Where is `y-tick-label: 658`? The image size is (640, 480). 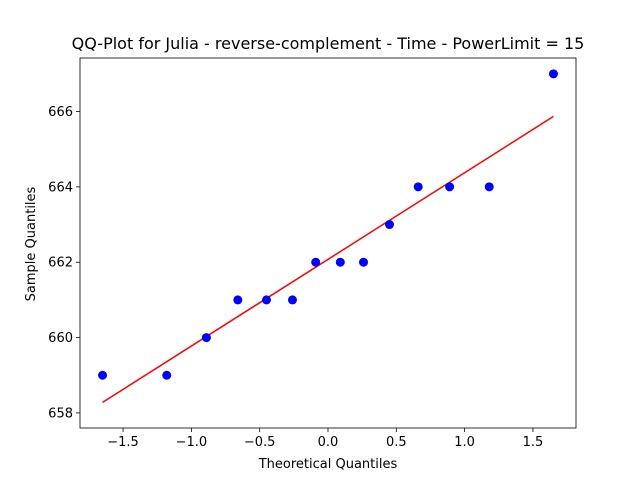
y-tick-label: 658 is located at coordinates (60, 413).